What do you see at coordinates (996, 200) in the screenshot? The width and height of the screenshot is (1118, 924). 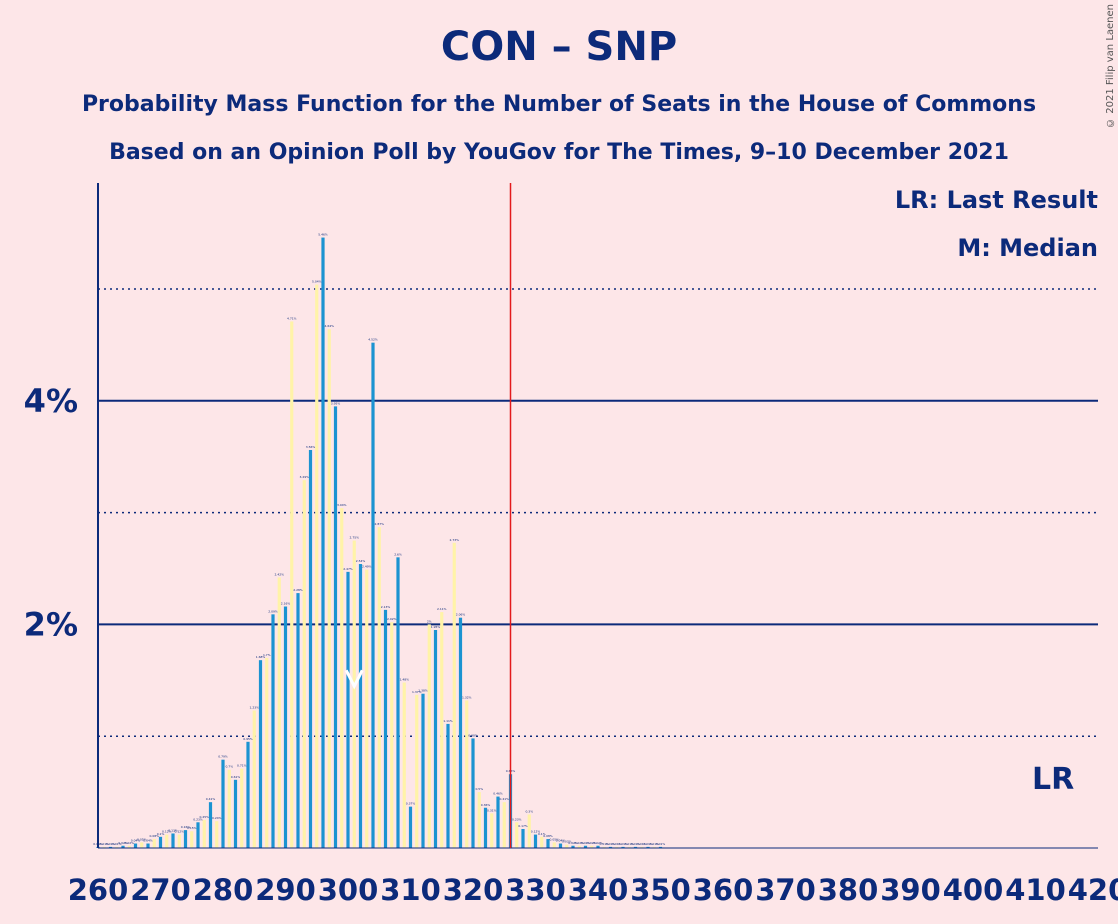 I see `legend-last-result: LR: Last Result` at bounding box center [996, 200].